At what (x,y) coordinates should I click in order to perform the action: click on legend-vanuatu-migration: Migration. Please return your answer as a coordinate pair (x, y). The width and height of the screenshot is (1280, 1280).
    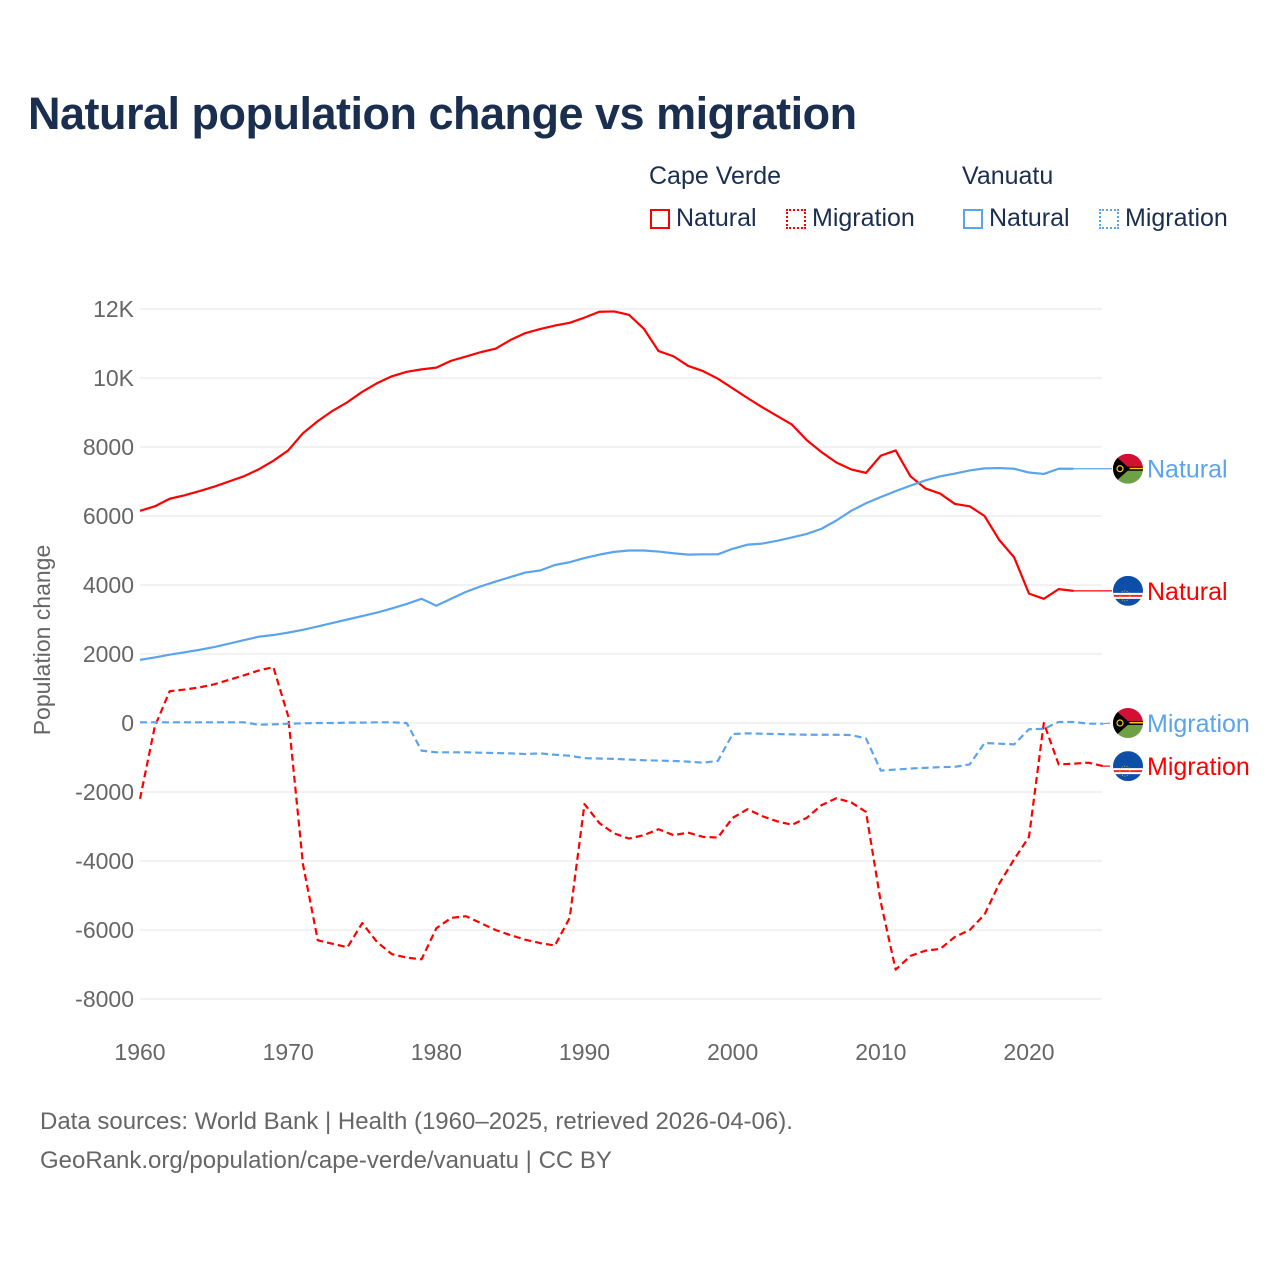
    Looking at the image, I should click on (1163, 218).